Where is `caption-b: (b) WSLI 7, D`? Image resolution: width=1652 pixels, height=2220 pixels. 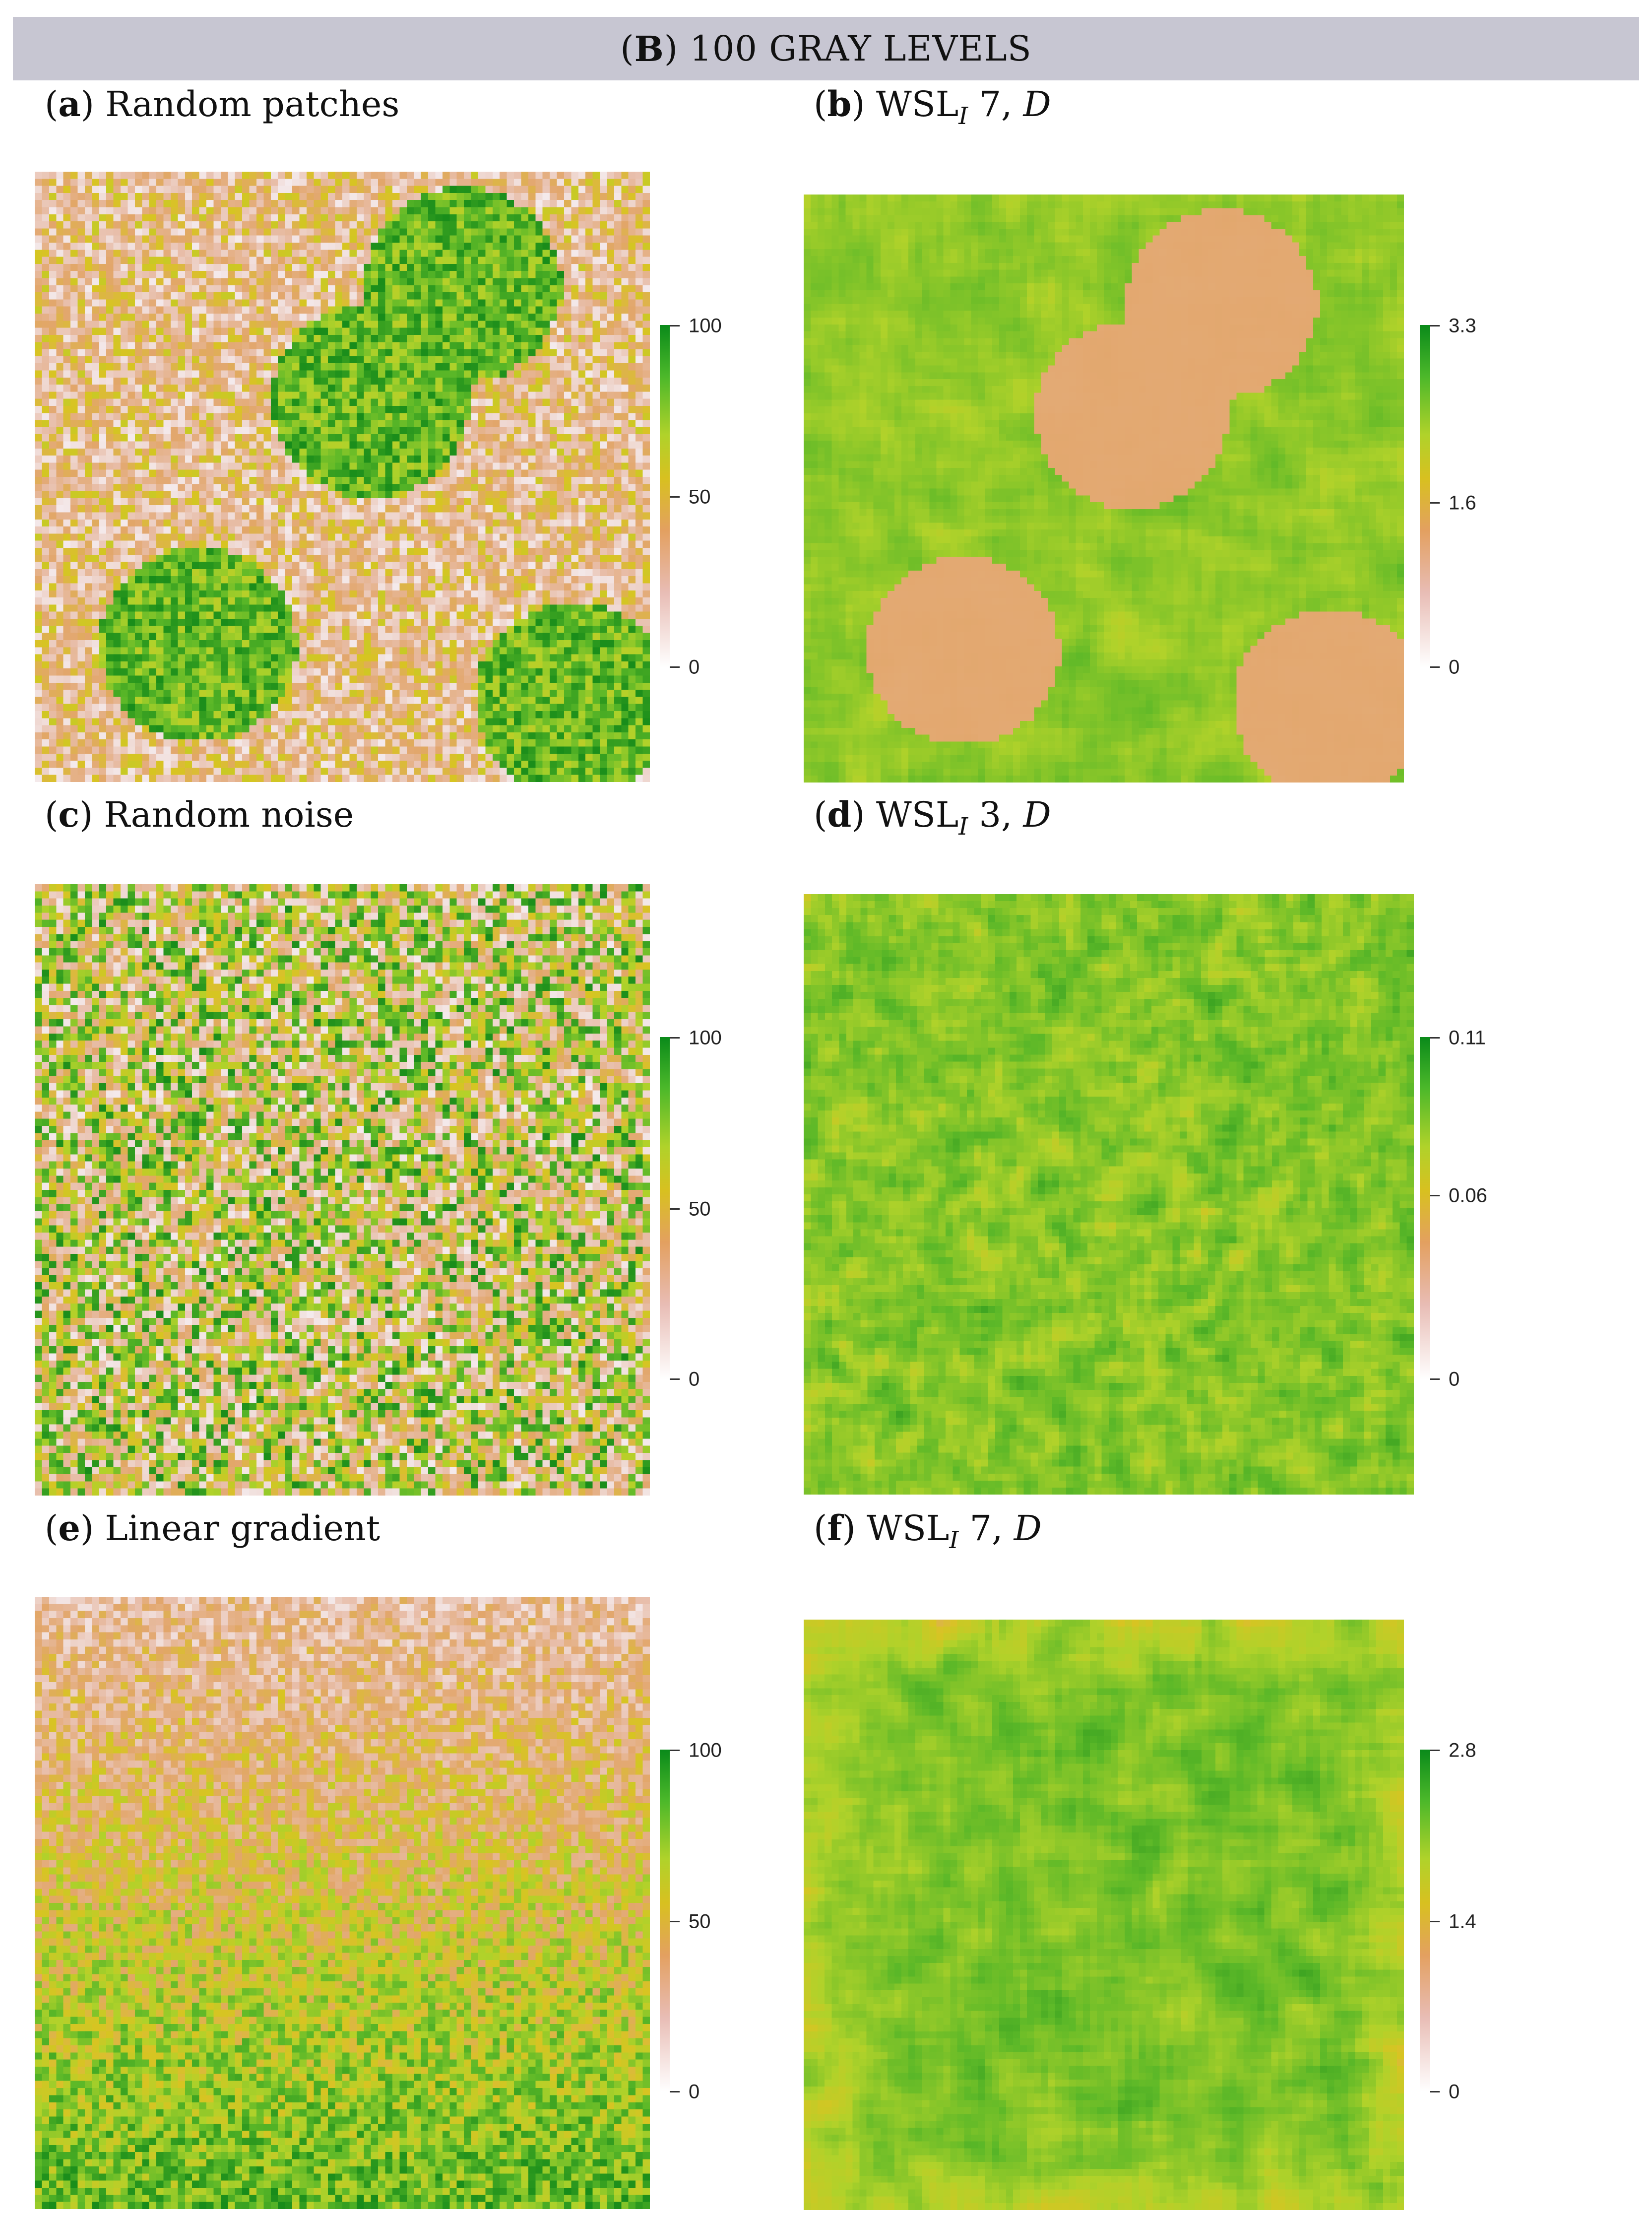 caption-b: (b) WSLI 7, D is located at coordinates (932, 106).